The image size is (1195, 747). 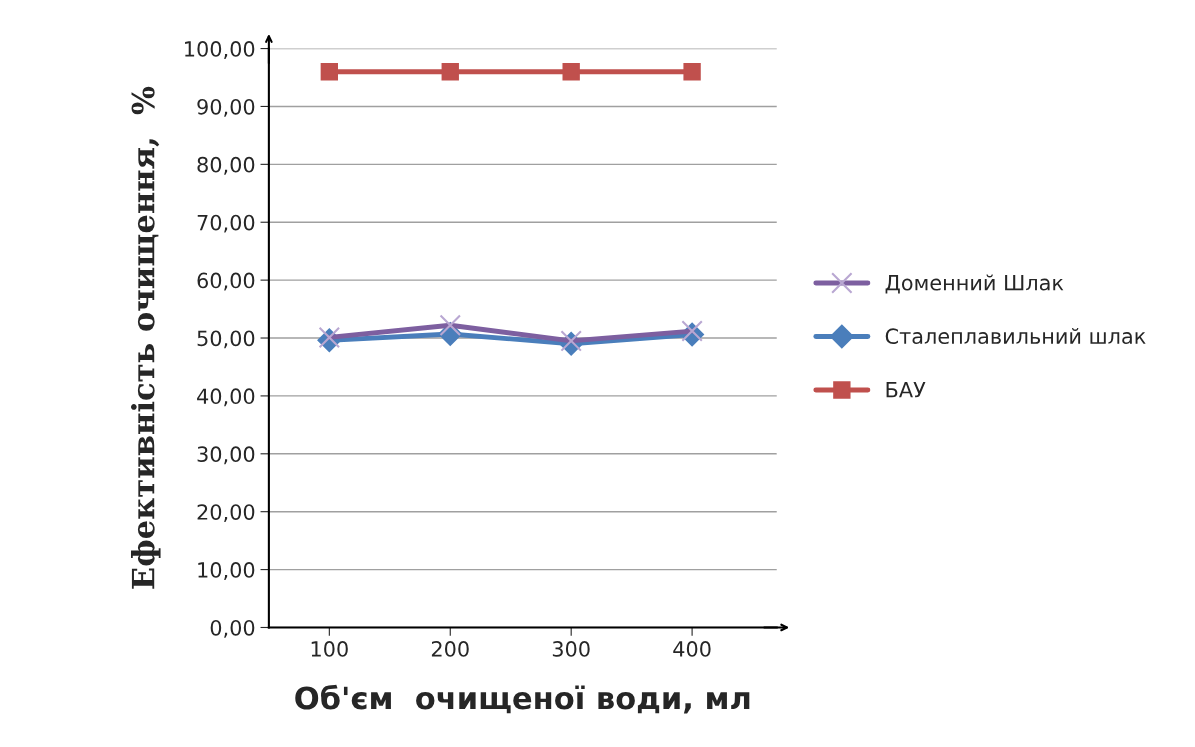 What do you see at coordinates (571, 649) in the screenshot?
I see `x-tick-label: 300` at bounding box center [571, 649].